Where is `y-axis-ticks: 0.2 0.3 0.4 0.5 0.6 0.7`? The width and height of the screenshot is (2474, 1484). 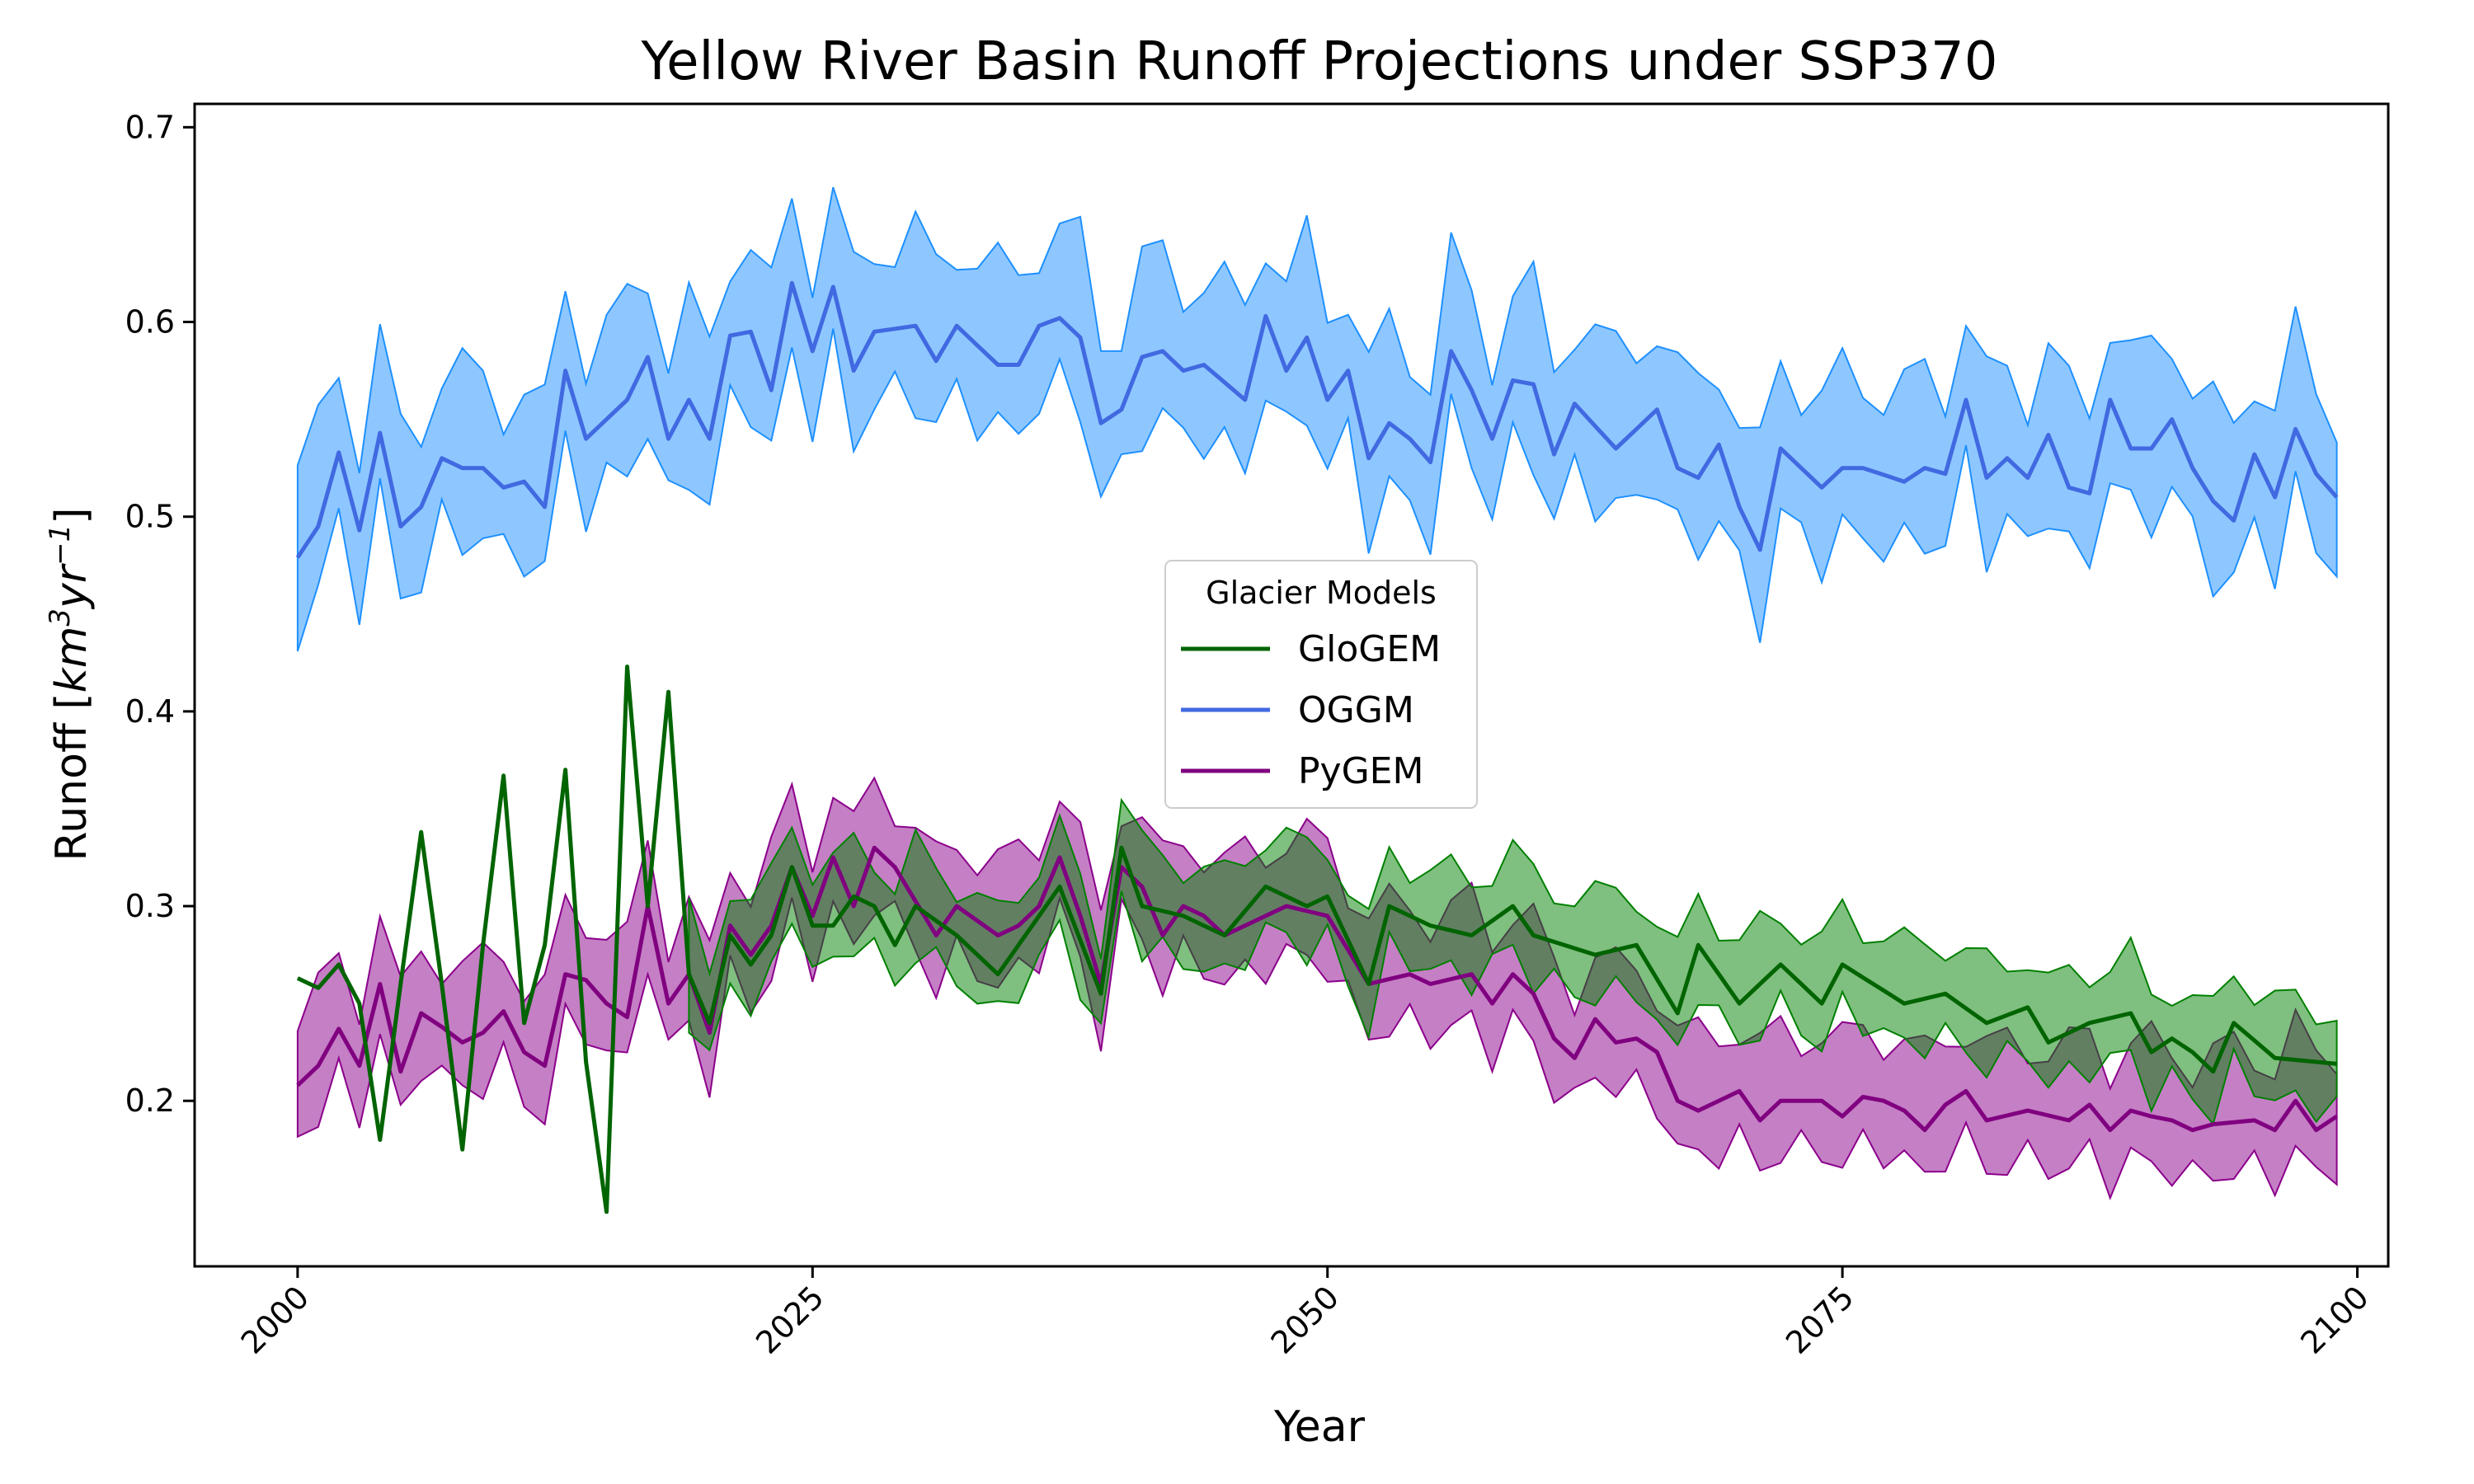
y-axis-ticks: 0.2 0.3 0.4 0.5 0.6 0.7 is located at coordinates (160, 614).